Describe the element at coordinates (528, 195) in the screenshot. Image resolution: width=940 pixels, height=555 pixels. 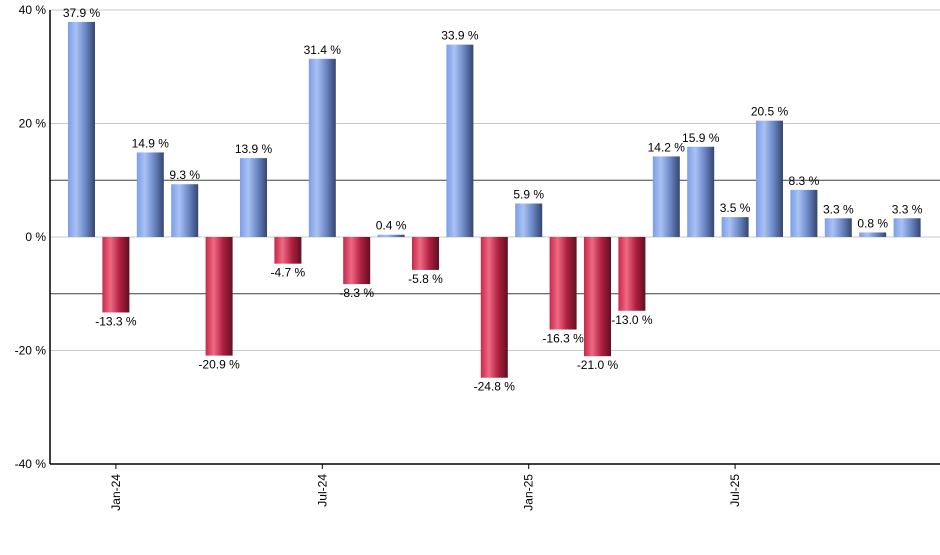
I see `data-label: 5.9 %` at that location.